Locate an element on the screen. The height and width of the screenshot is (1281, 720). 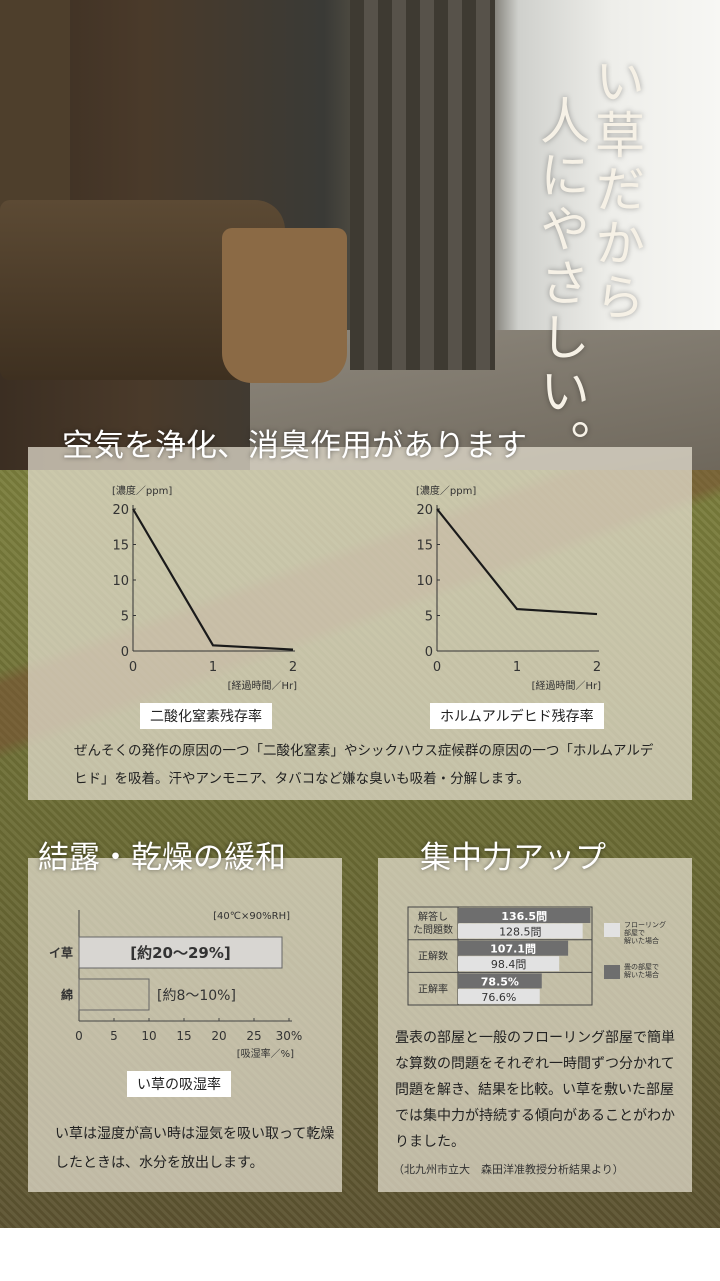
data-label: [約20〜29%] is located at coordinates (180, 953).